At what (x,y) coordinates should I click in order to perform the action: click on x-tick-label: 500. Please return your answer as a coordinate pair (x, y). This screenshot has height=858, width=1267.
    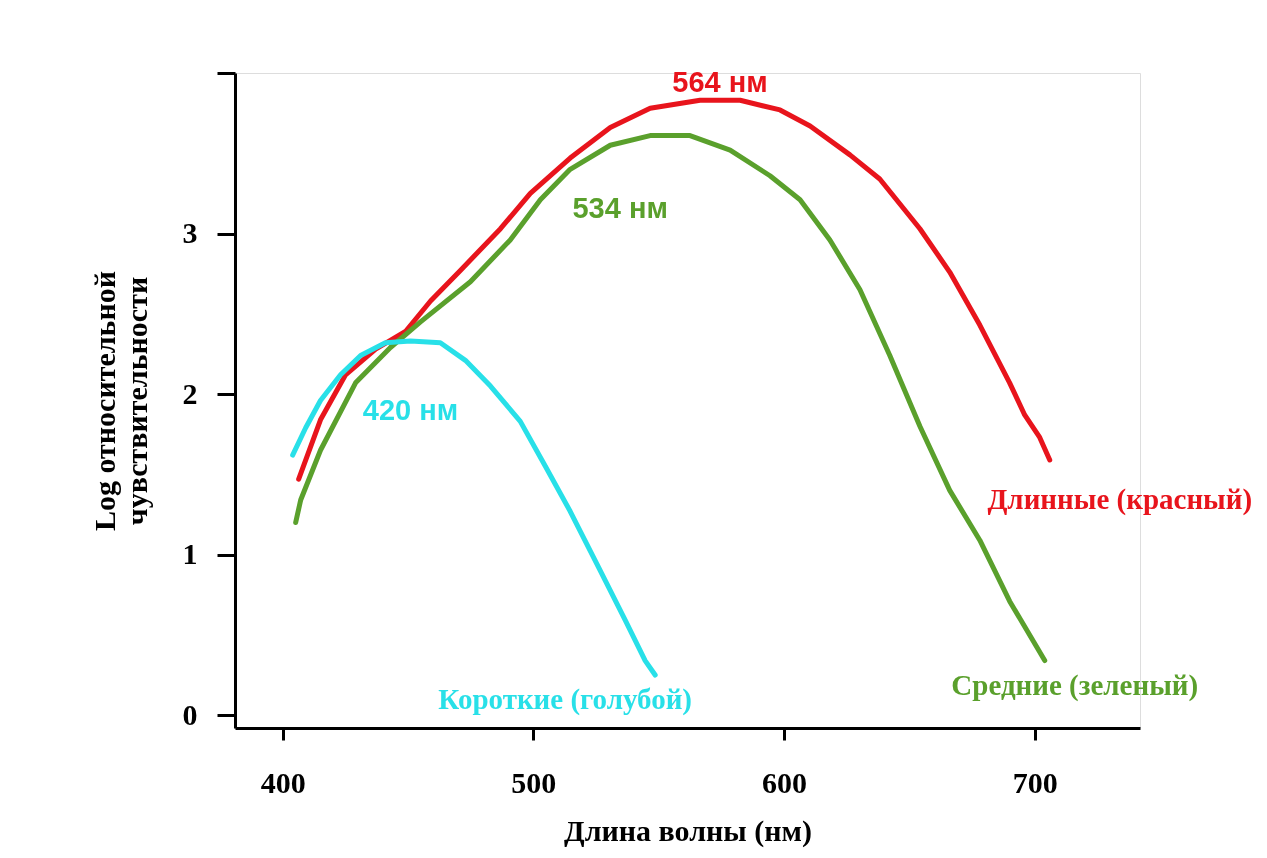
    Looking at the image, I should click on (534, 782).